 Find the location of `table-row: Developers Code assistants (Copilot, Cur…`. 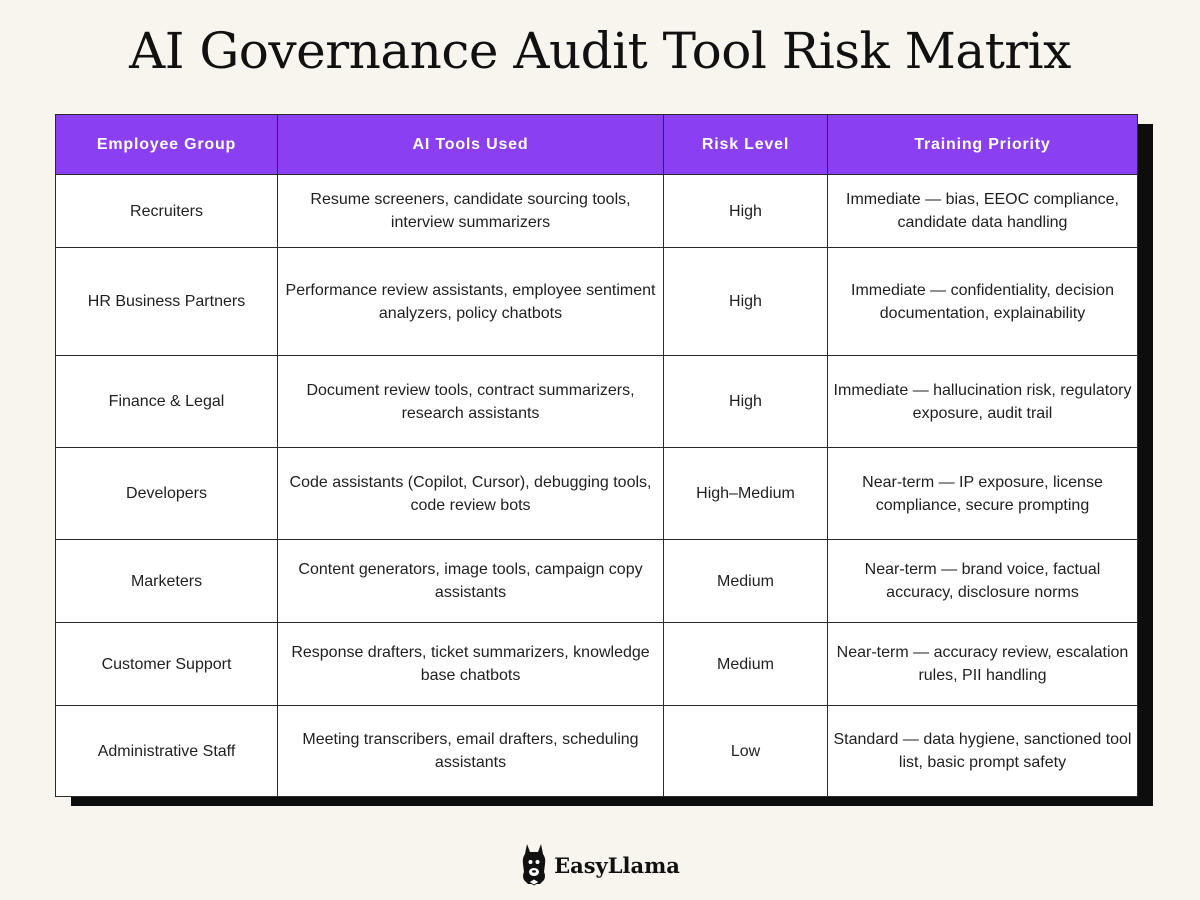

table-row: Developers Code assistants (Copilot, Cur… is located at coordinates (596, 493).